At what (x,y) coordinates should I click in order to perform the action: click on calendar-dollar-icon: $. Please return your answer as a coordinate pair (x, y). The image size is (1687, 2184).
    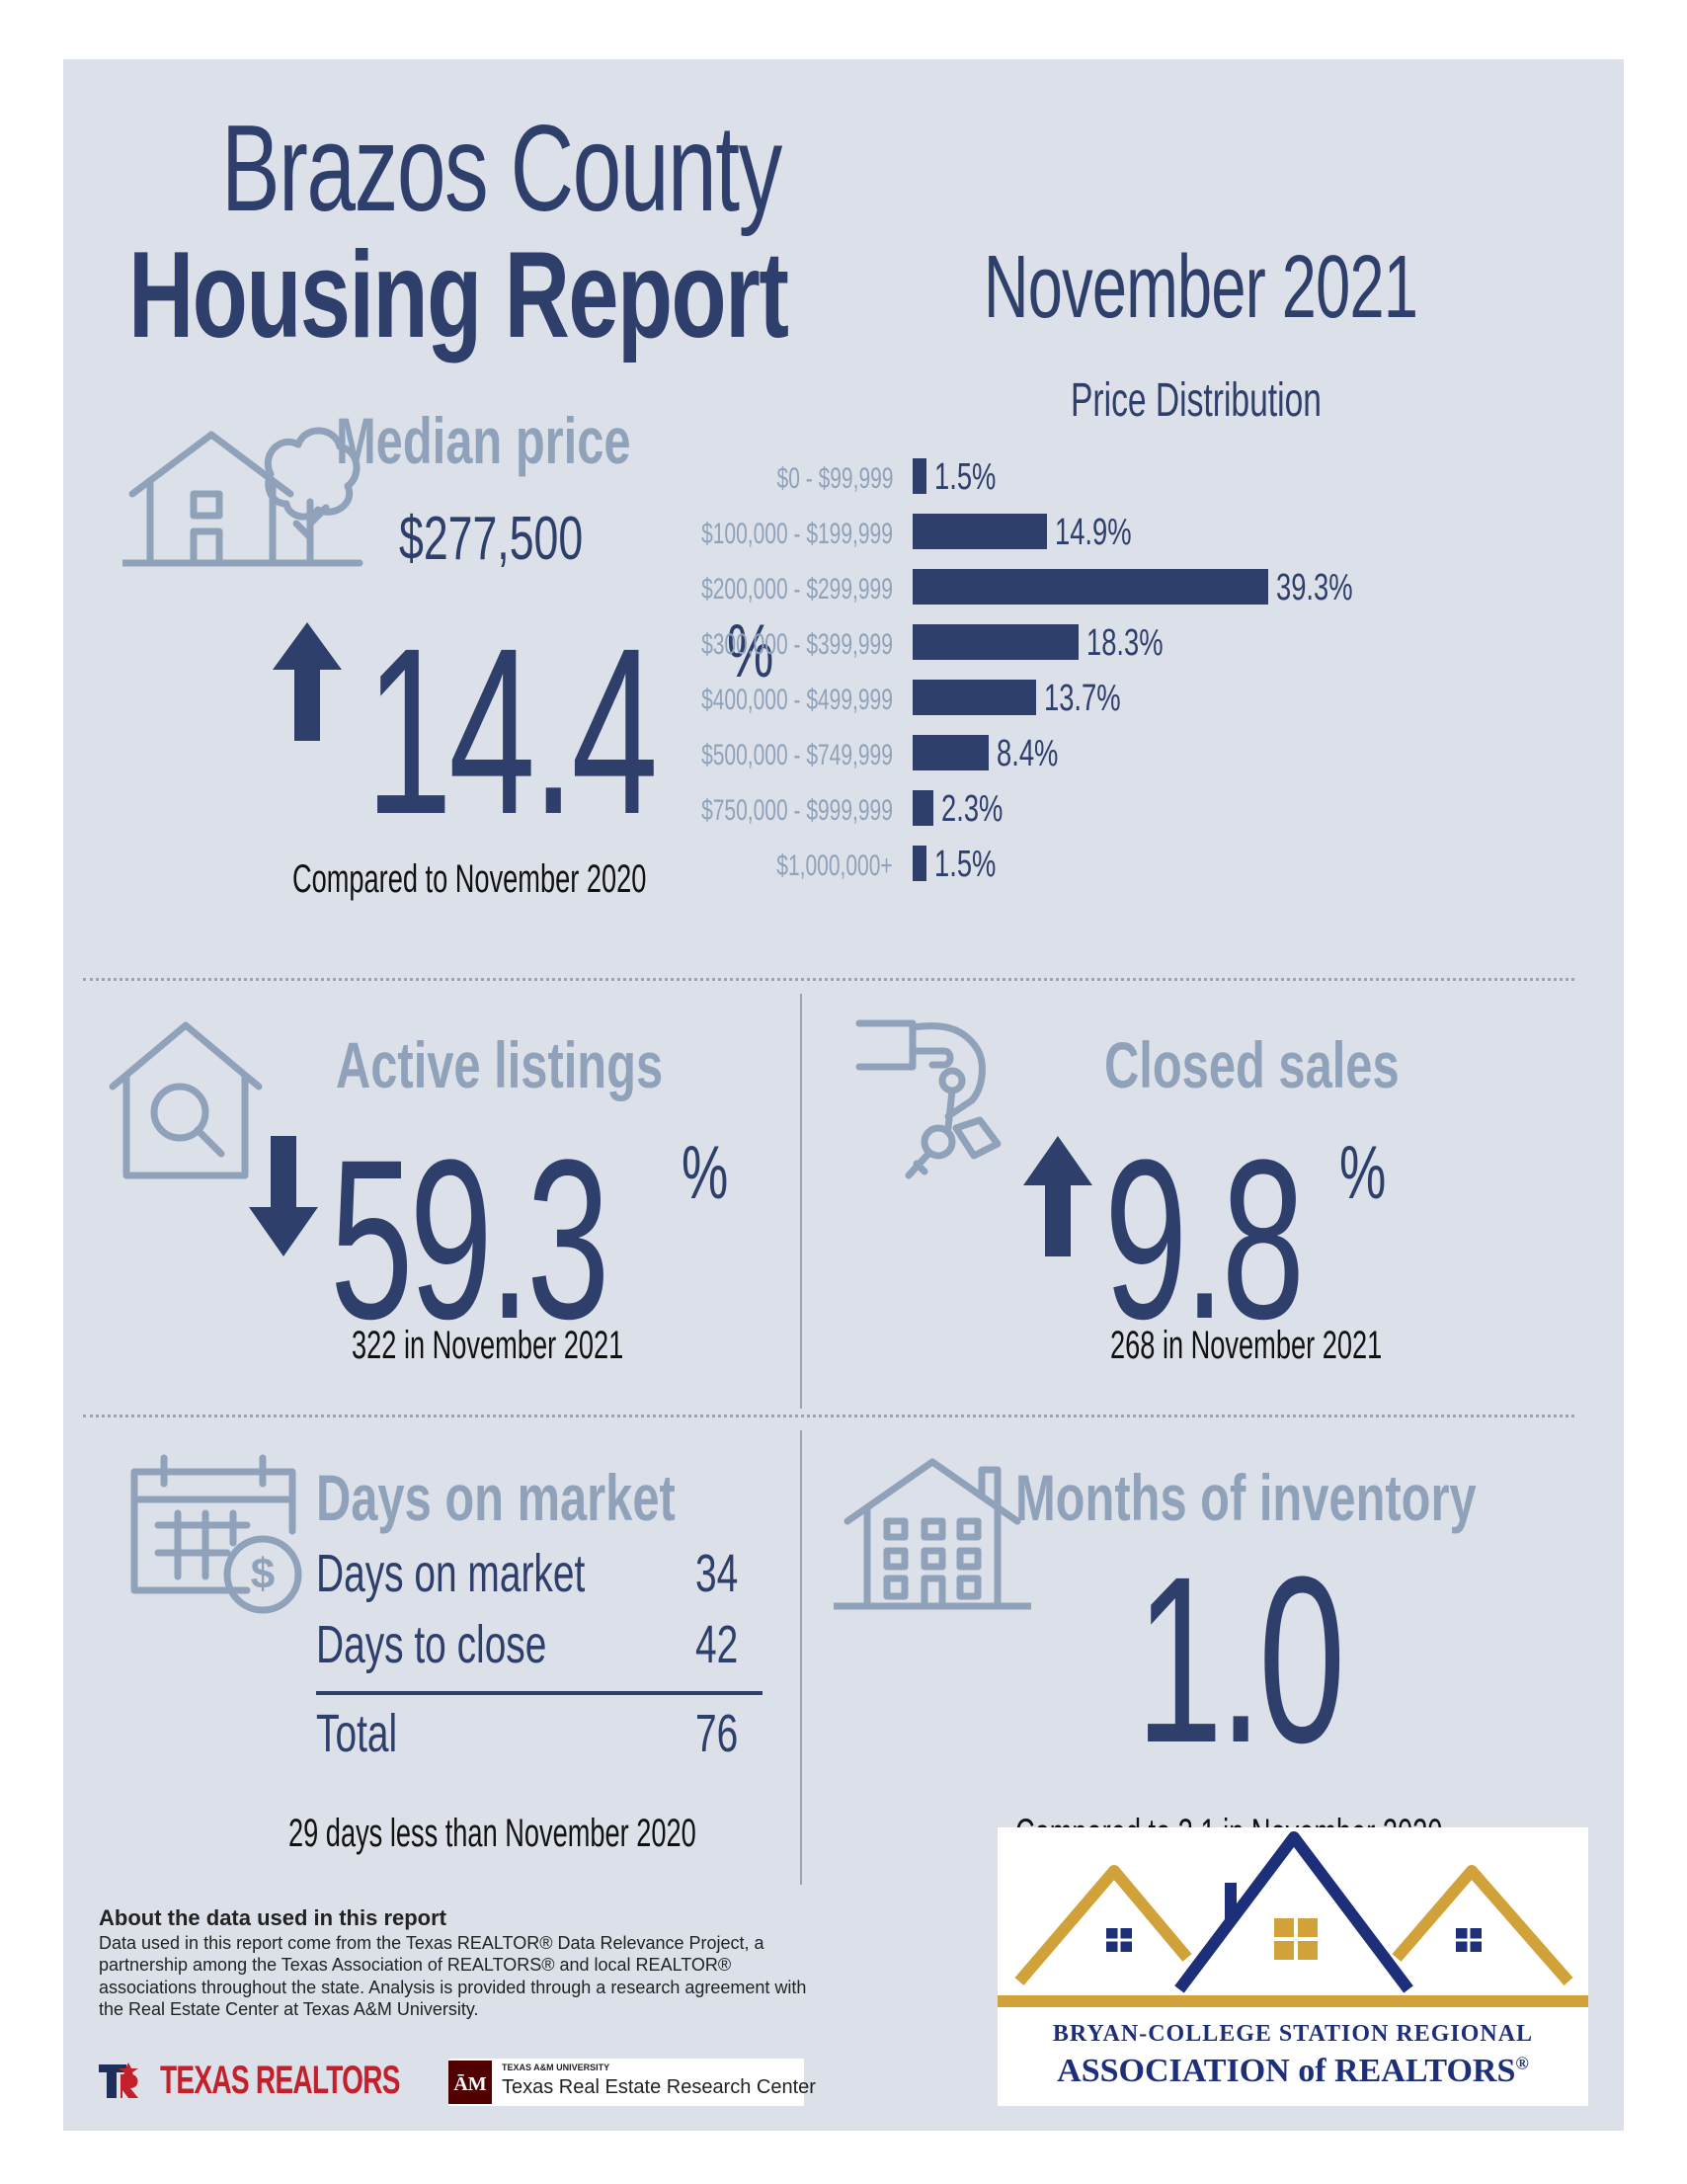
    Looking at the image, I should click on (216, 1534).